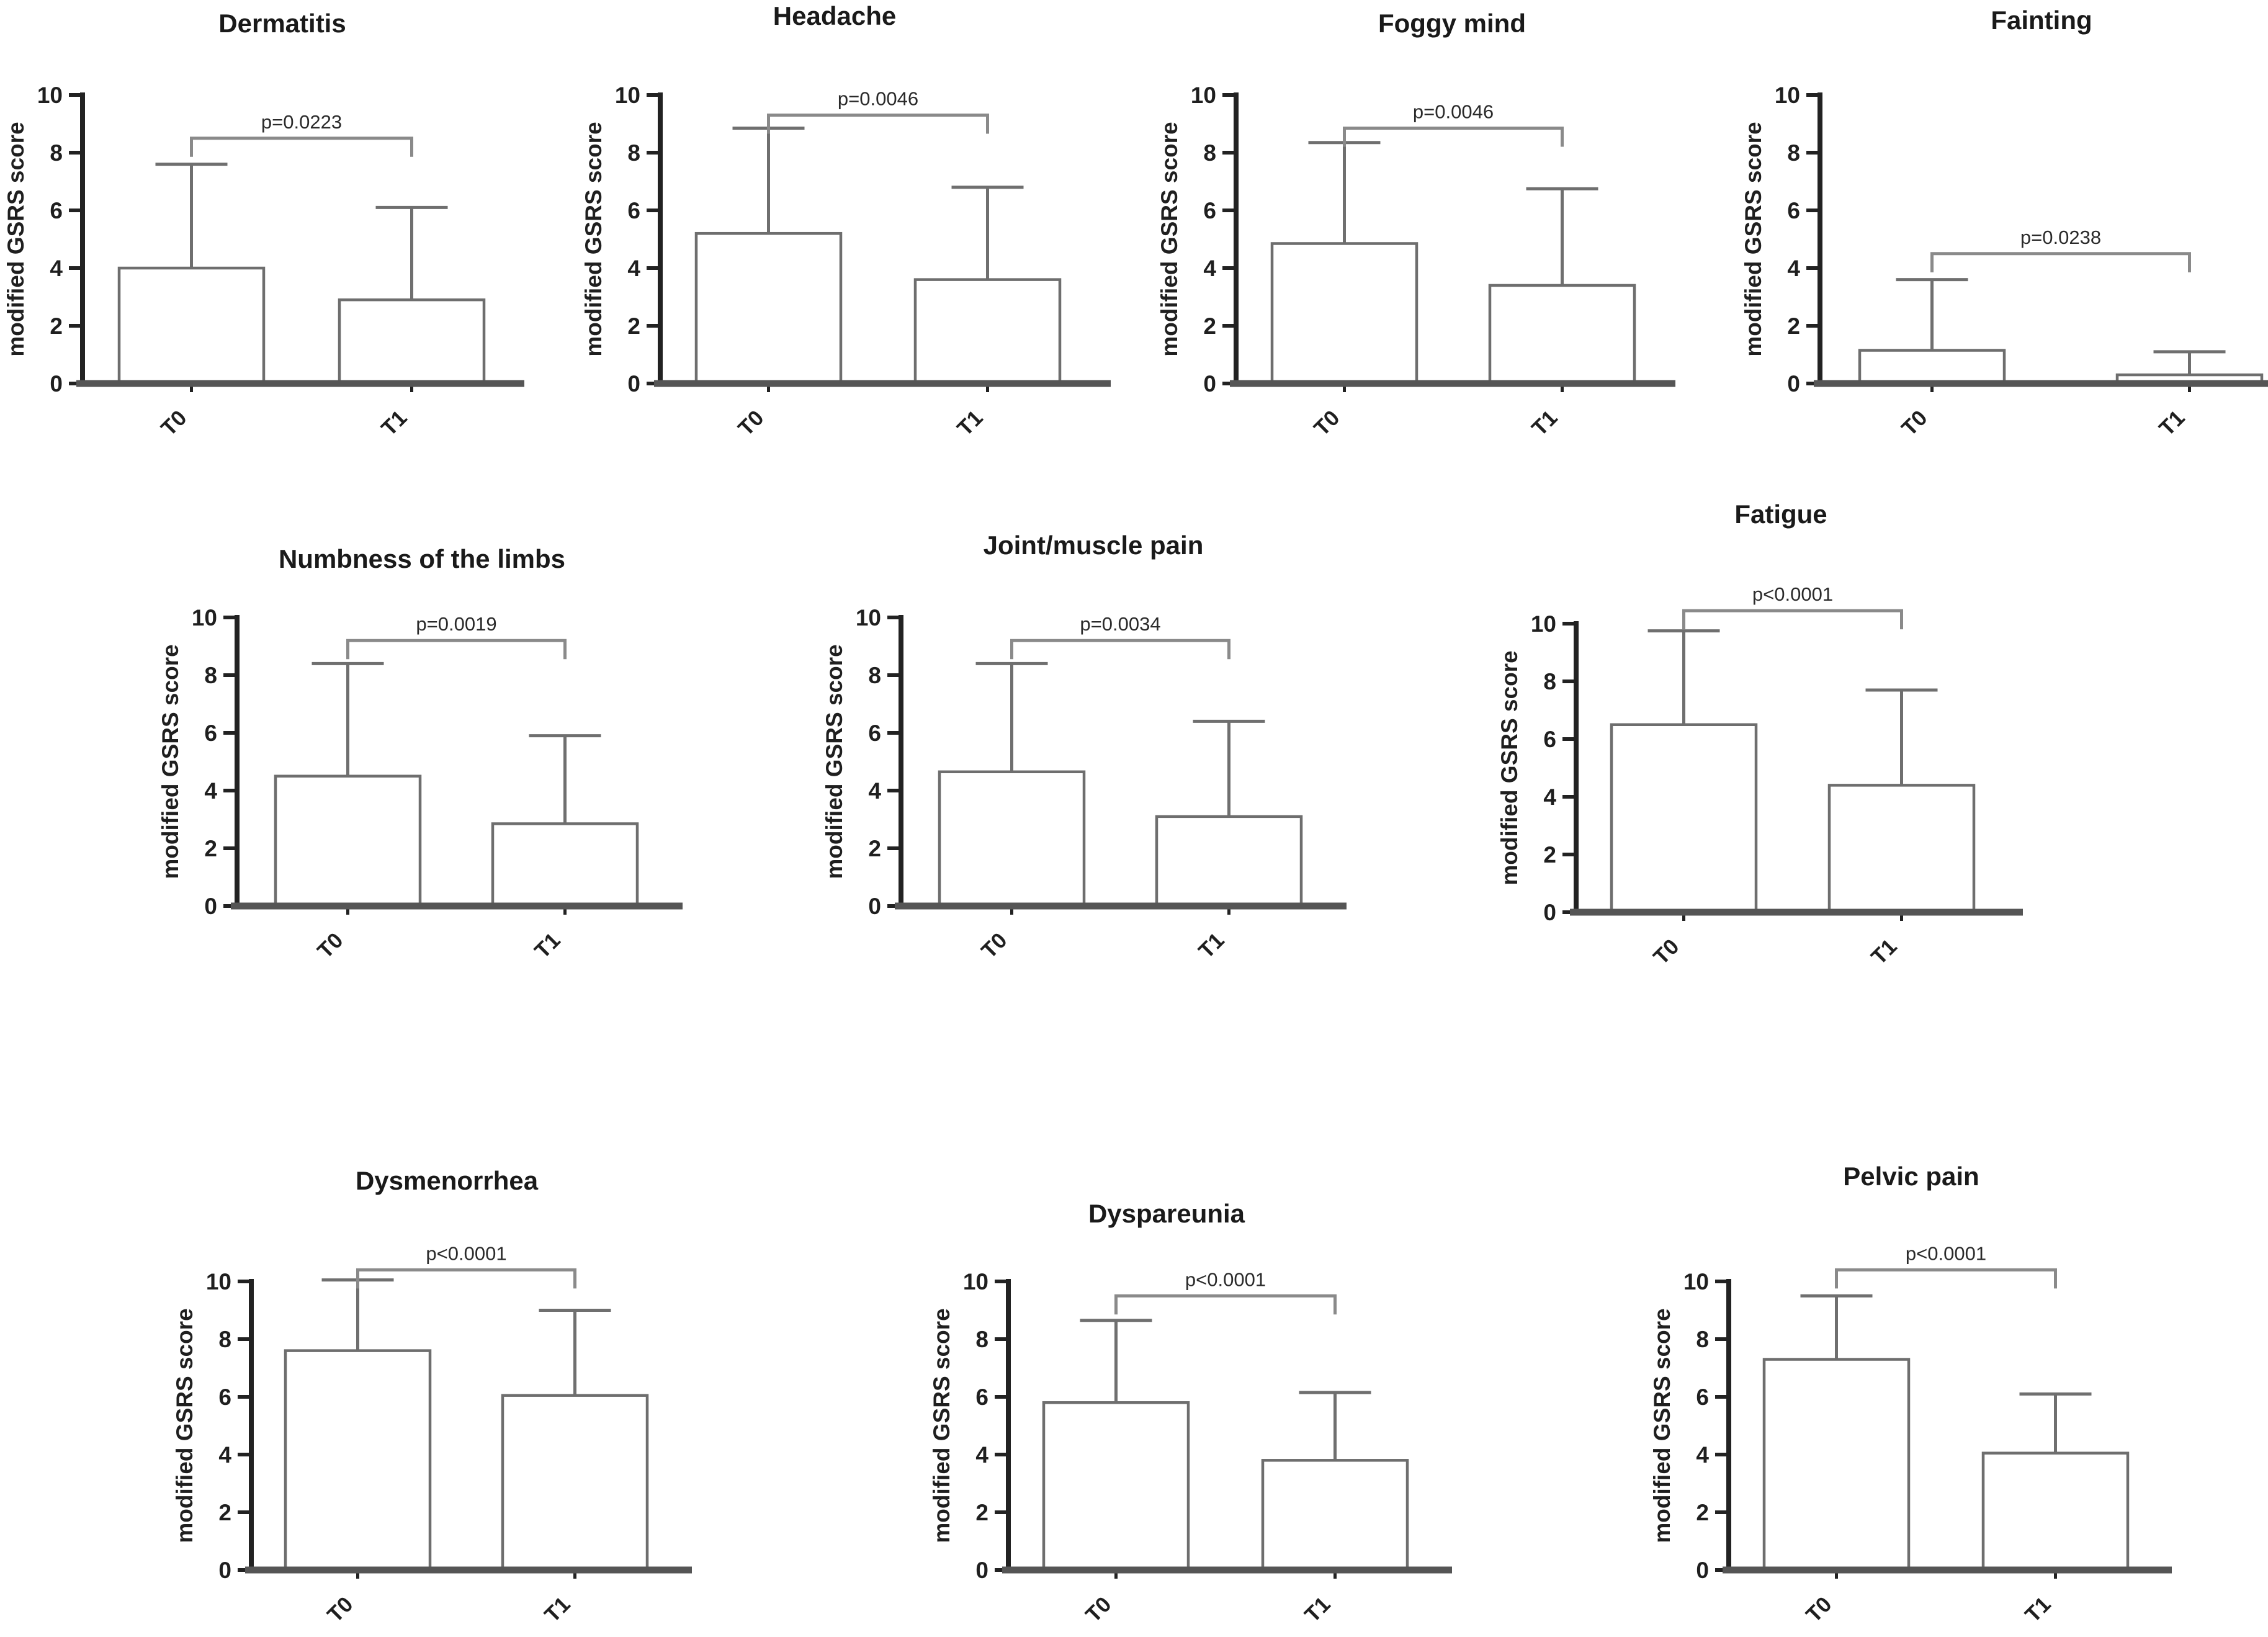  Describe the element at coordinates (301, 122) in the screenshot. I see `p-value-label: p=0.0223` at that location.